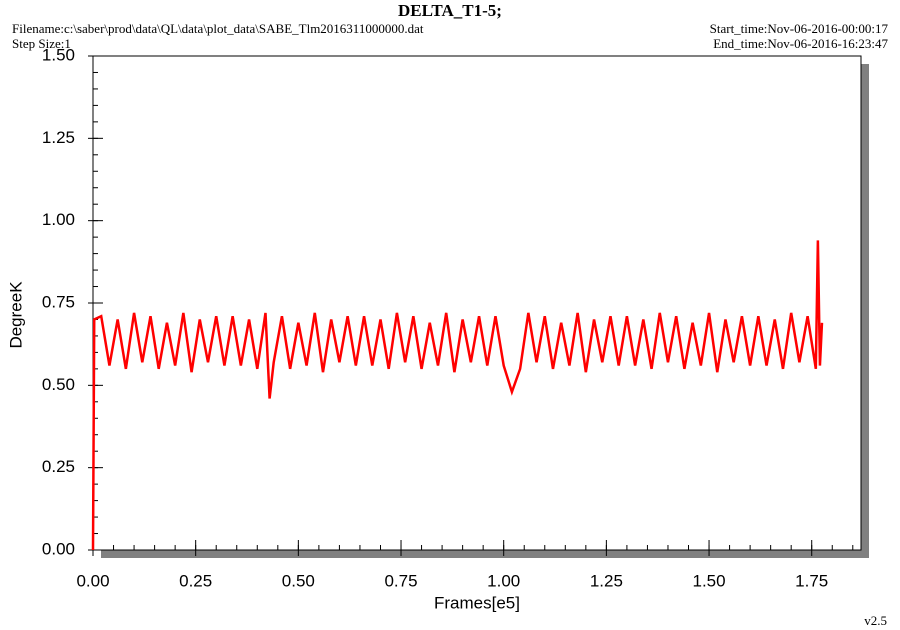 This screenshot has width=900, height=630. What do you see at coordinates (811, 580) in the screenshot?
I see `x-tick-label: 1.75` at bounding box center [811, 580].